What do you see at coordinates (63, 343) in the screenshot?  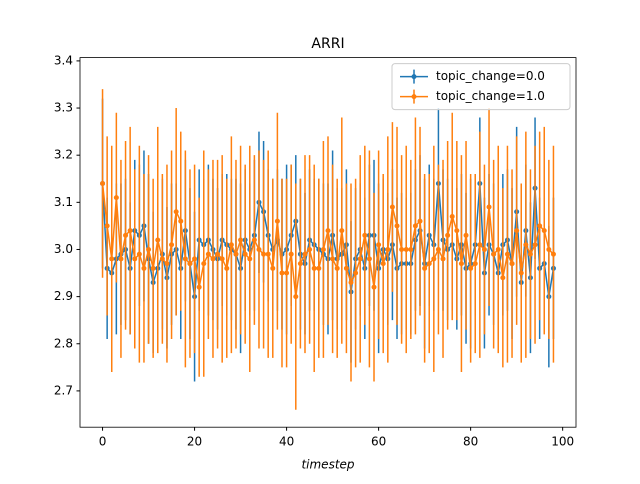 I see `y-tick-label: 2.8` at bounding box center [63, 343].